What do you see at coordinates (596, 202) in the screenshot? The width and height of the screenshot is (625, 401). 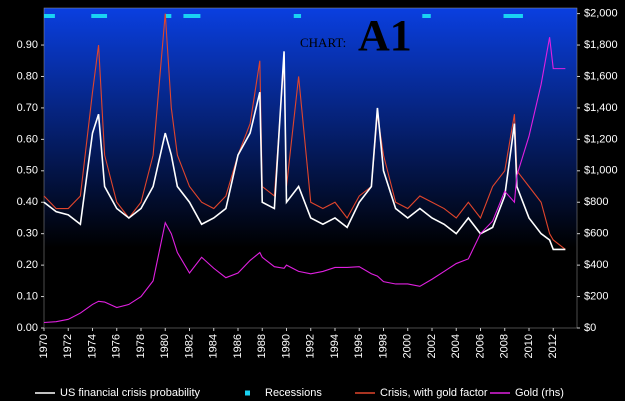 I see `y2-tick-label: $800` at bounding box center [596, 202].